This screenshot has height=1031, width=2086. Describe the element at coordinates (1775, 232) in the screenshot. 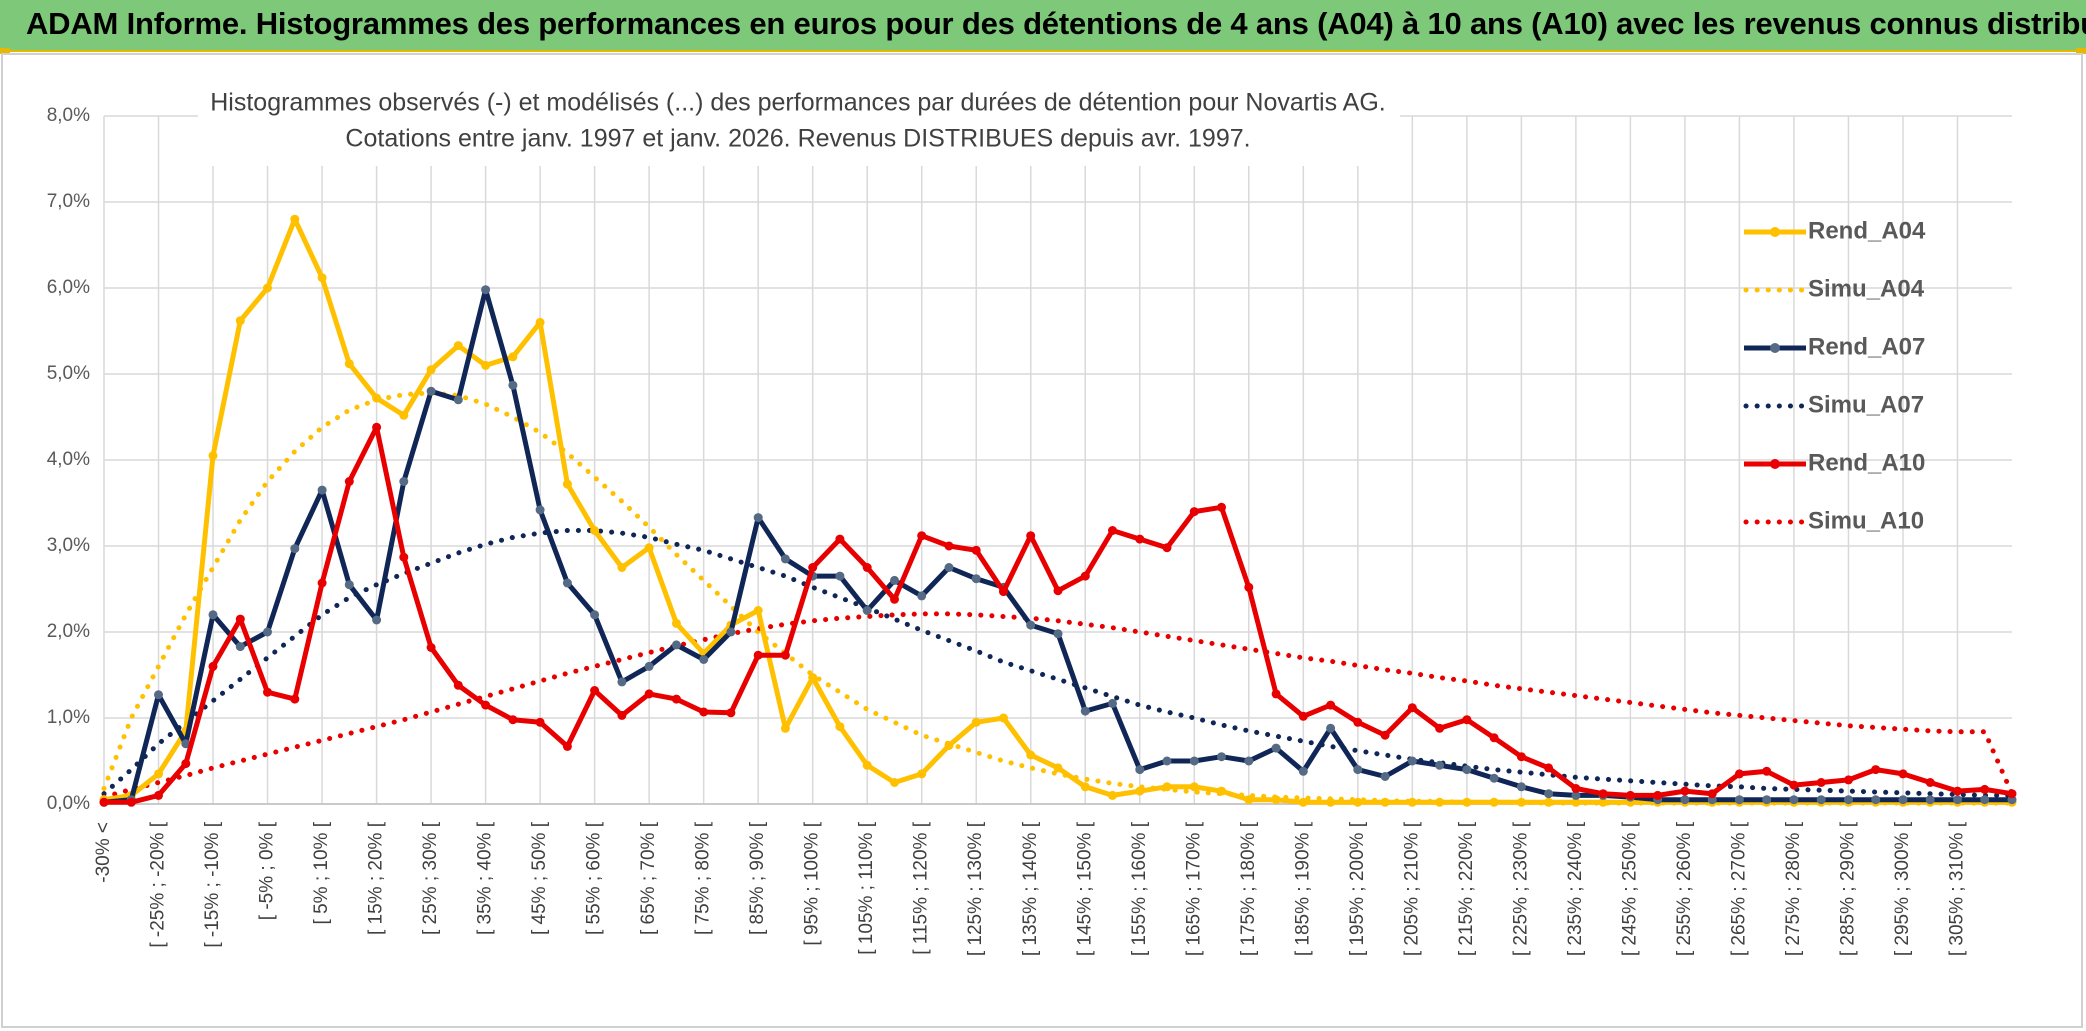

I see `legend-marker` at that location.